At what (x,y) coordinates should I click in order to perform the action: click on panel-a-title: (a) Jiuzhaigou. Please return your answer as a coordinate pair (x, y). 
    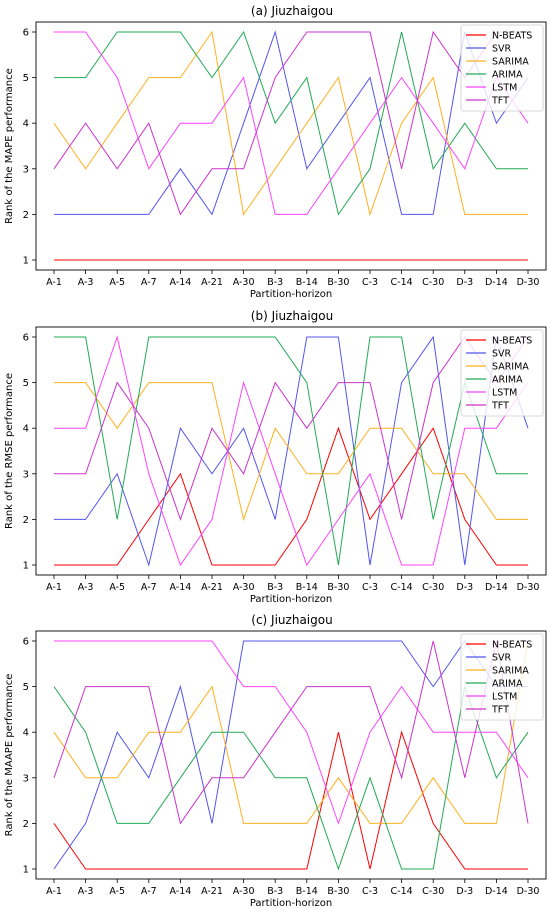
    Looking at the image, I should click on (292, 11).